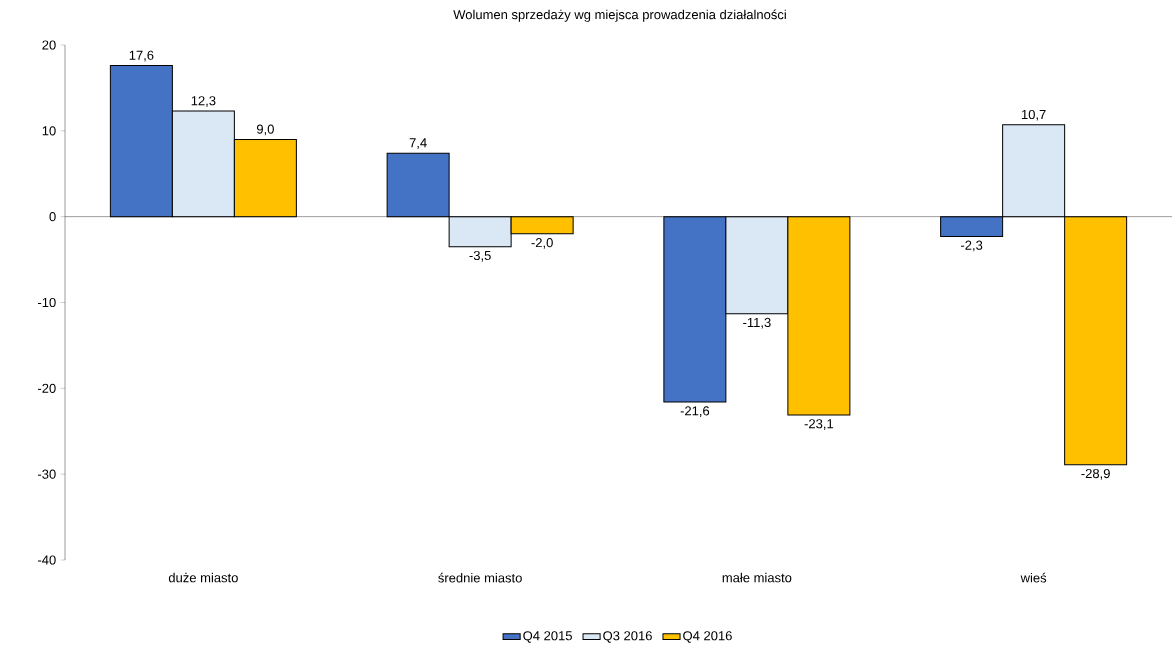  I want to click on y-tick-label: -30, so click(46, 474).